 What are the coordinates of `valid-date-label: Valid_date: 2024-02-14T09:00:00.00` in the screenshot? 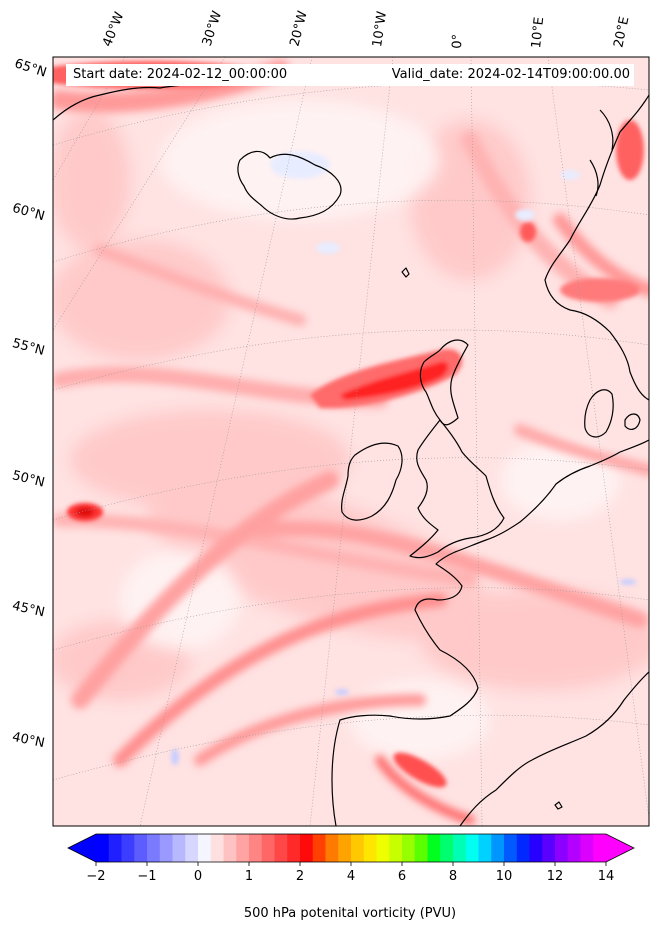 It's located at (510, 74).